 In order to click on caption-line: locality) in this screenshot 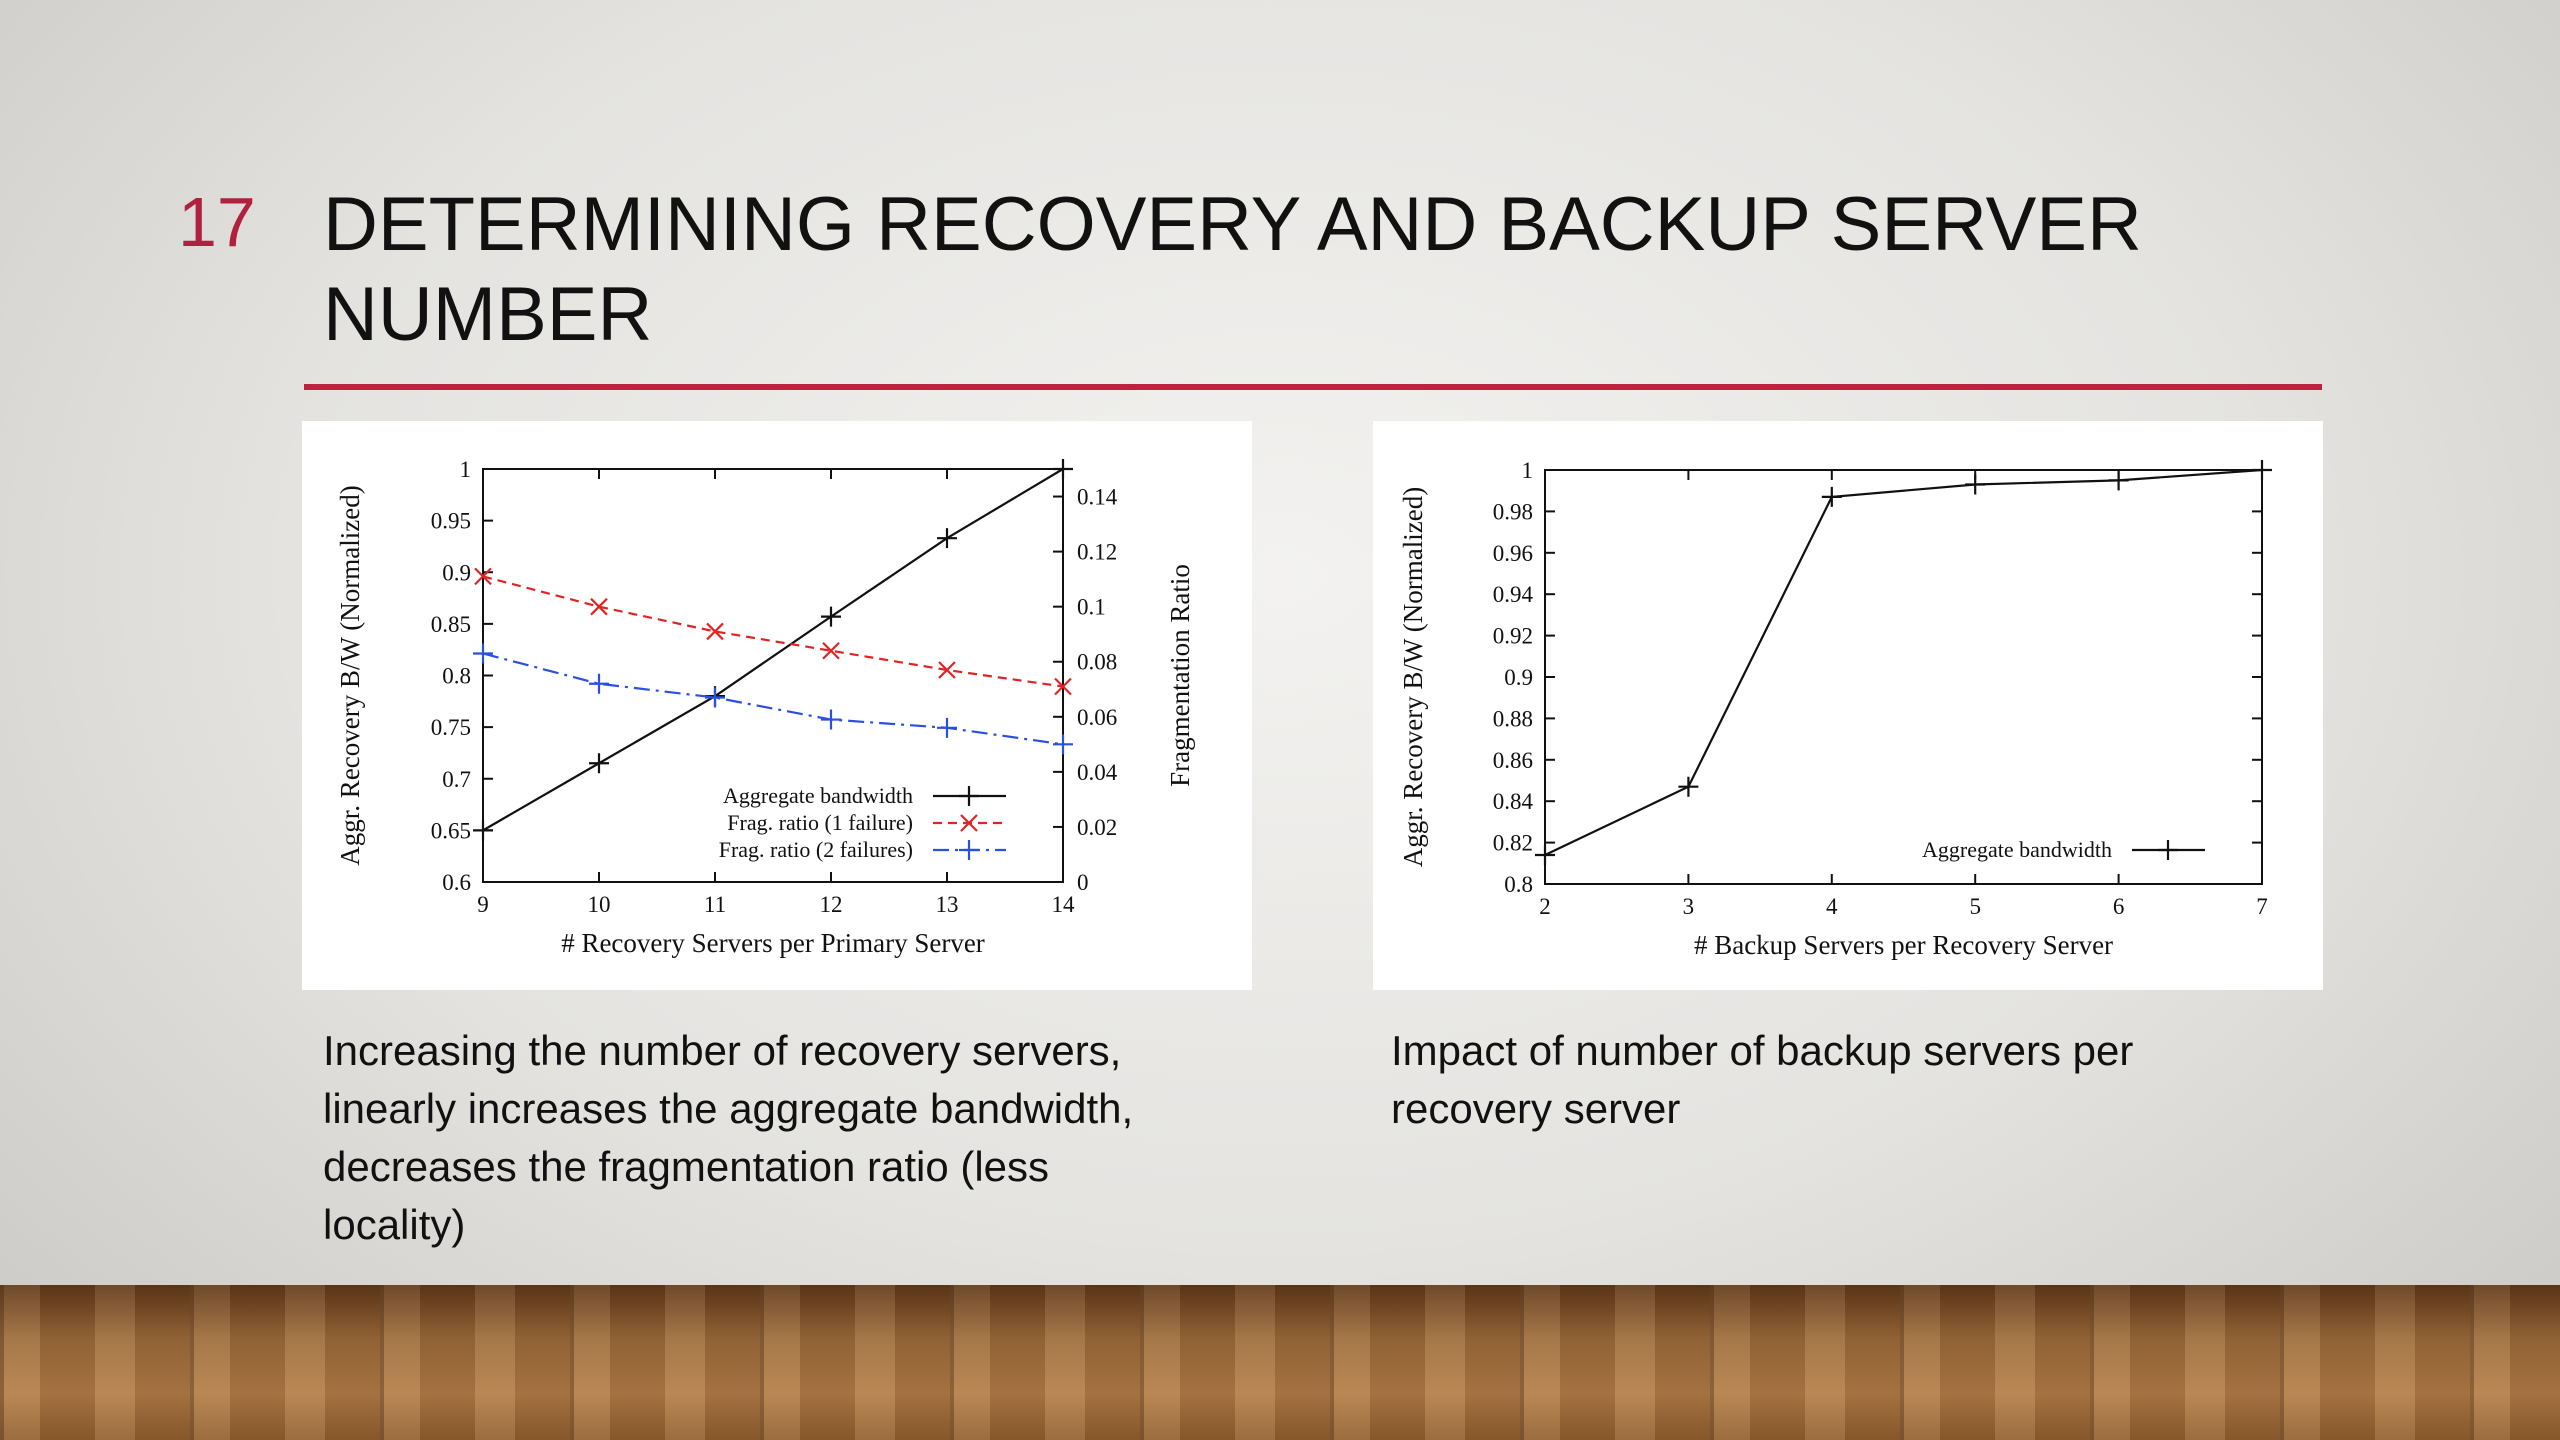, I will do `click(394, 1224)`.